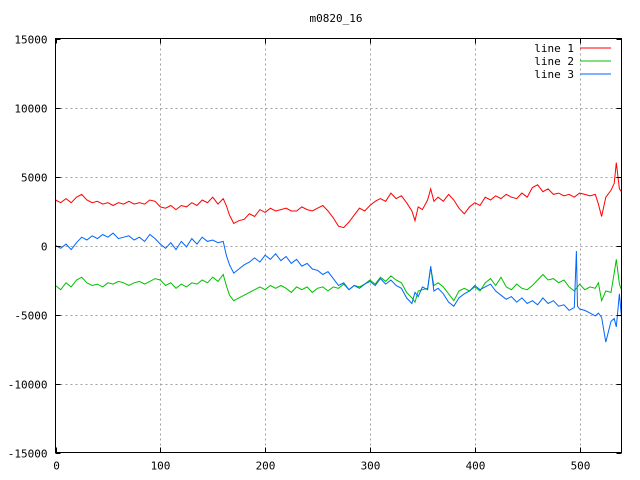  Describe the element at coordinates (581, 466) in the screenshot. I see `x-tick-label: 500` at that location.